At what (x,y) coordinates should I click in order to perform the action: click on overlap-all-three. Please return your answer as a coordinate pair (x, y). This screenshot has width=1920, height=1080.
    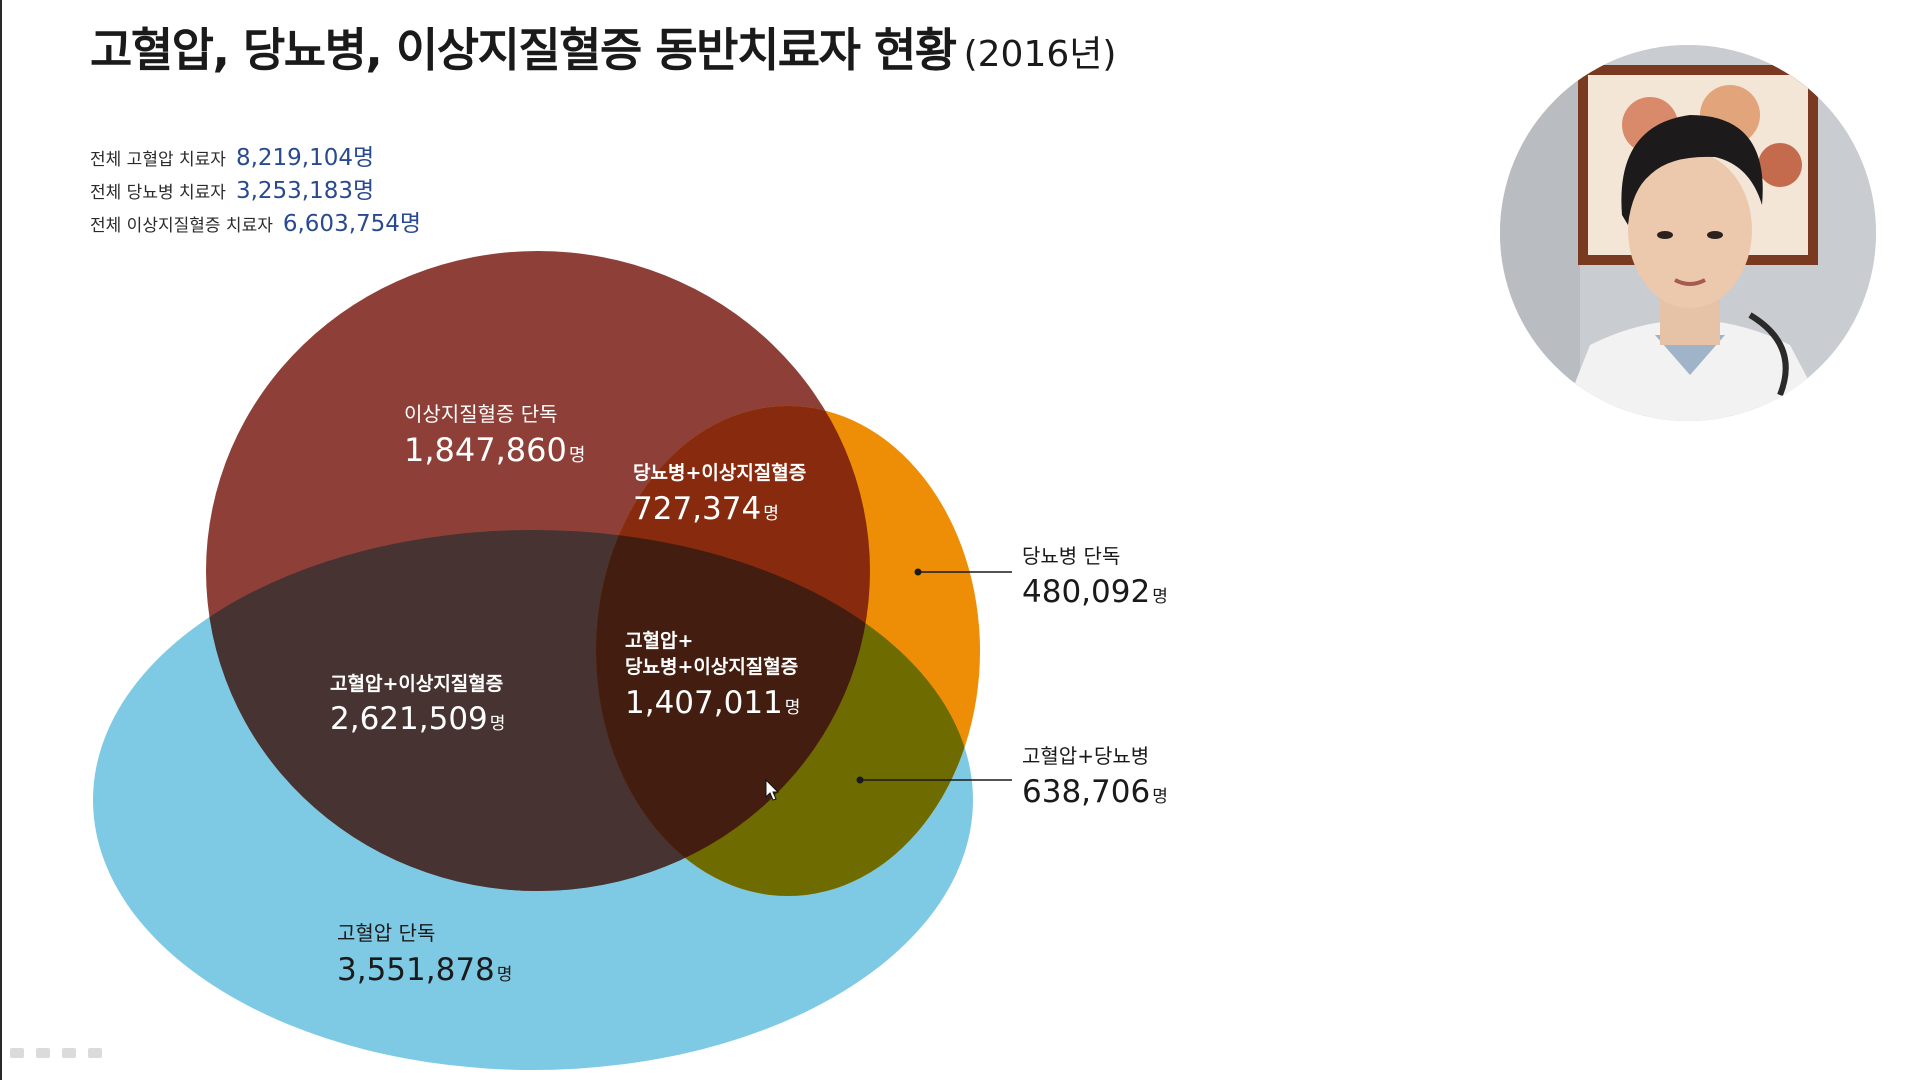
    Looking at the image, I should click on (733, 710).